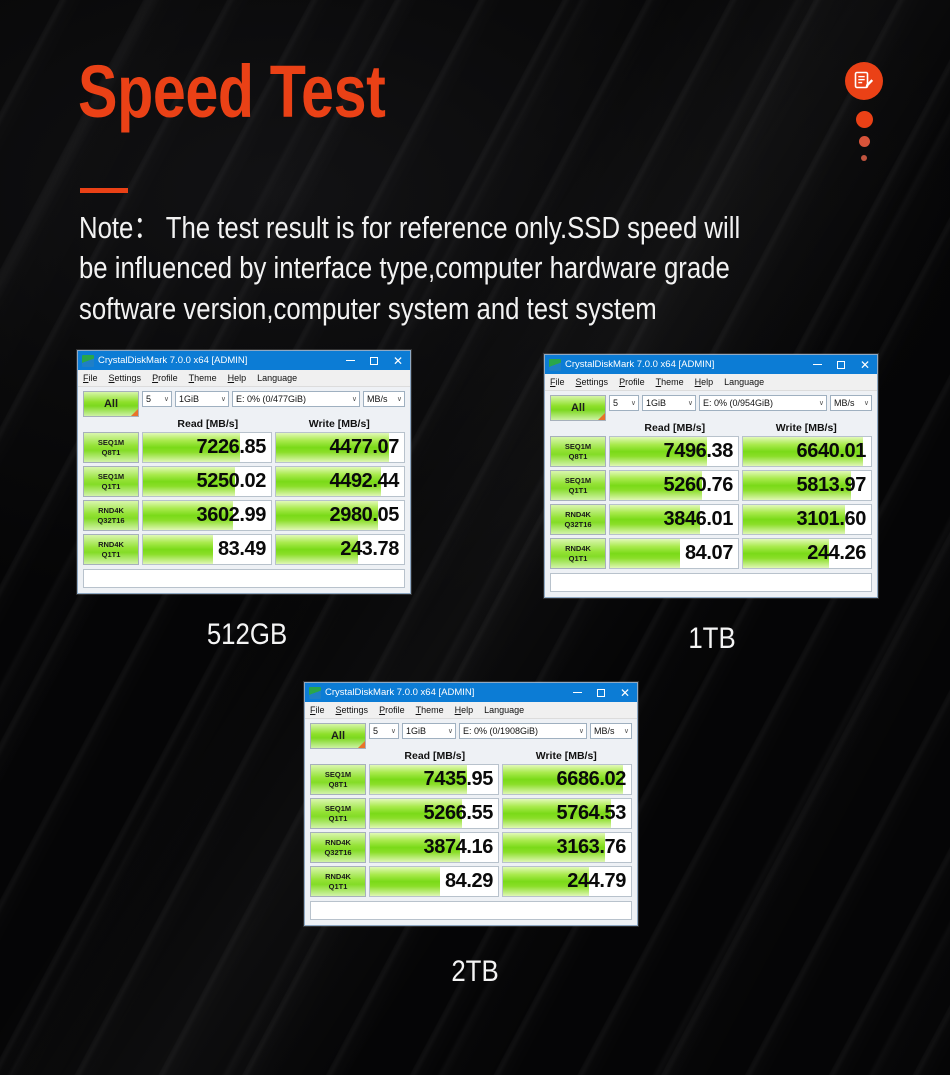  What do you see at coordinates (338, 784) in the screenshot?
I see `row-label-line2: Q8T1` at bounding box center [338, 784].